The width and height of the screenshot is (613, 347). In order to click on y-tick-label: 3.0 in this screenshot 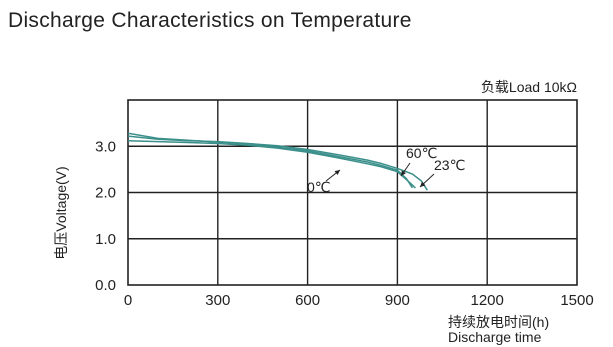, I will do `click(105, 146)`.